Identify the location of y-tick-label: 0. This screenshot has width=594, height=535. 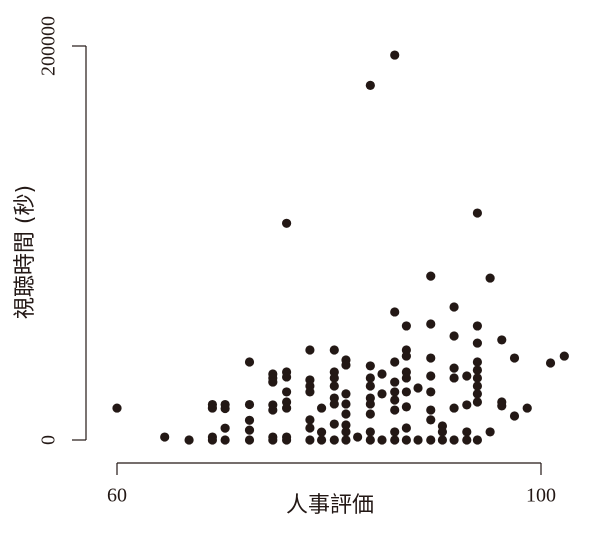
(49, 440).